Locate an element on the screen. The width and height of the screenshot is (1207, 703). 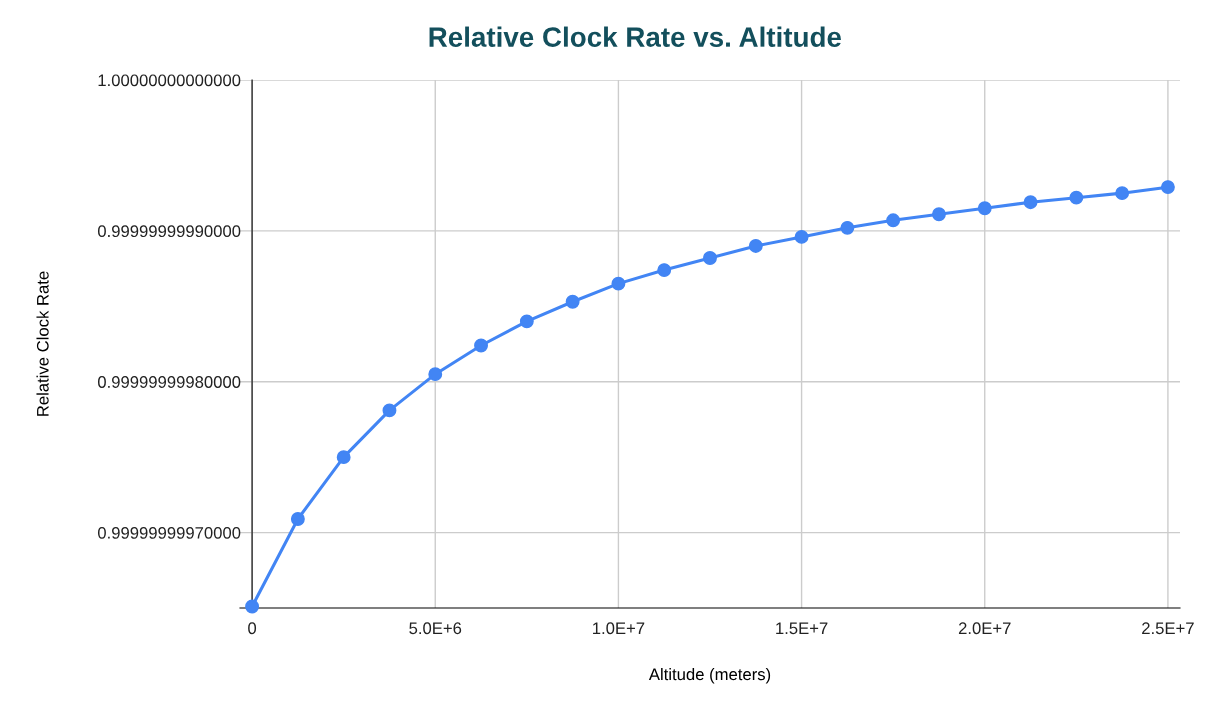
x-tick-label: 5.0E+6 is located at coordinates (435, 628).